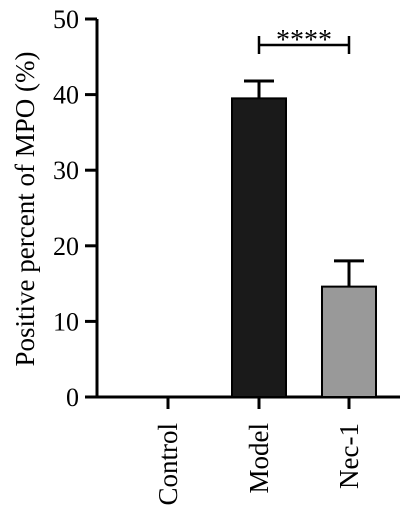  I want to click on significance-label-0: ****, so click(304, 40).